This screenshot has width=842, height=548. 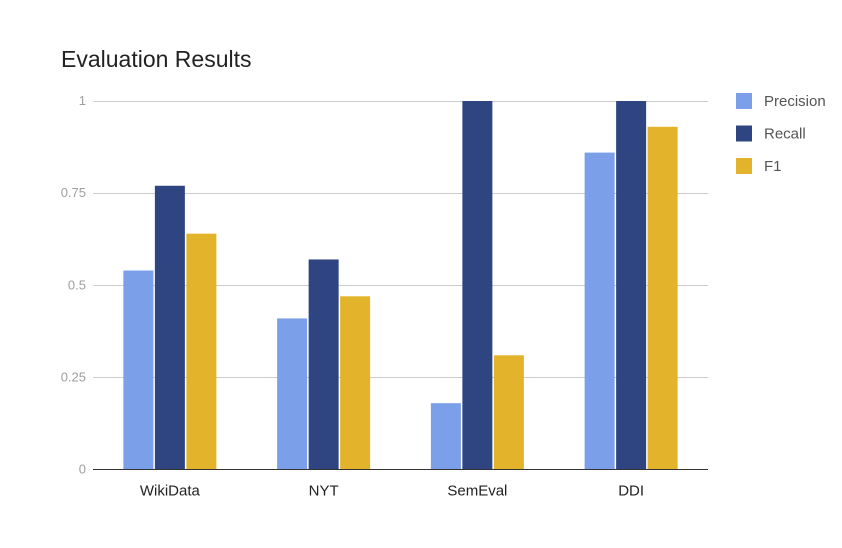 What do you see at coordinates (477, 285) in the screenshot?
I see `bar-recall-semeval` at bounding box center [477, 285].